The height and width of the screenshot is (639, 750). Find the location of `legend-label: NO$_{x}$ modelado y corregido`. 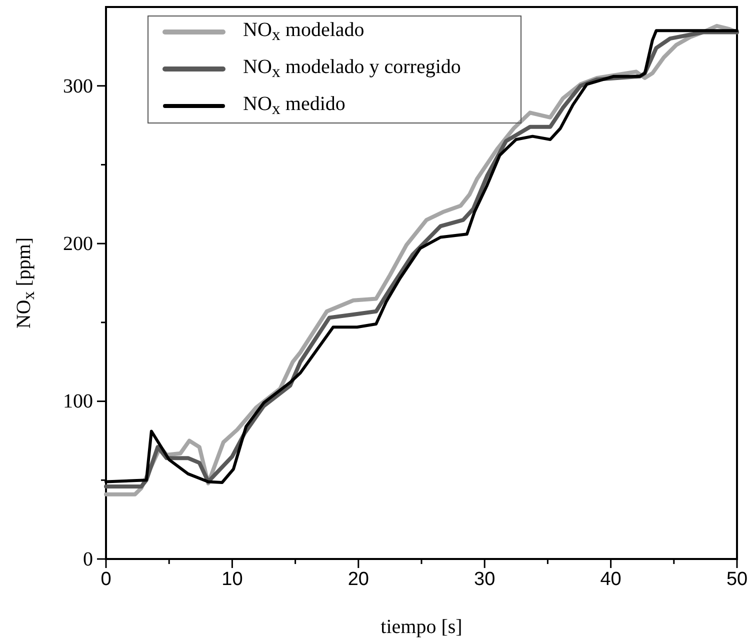

legend-label: NO$_{x}$ modelado y corregido is located at coordinates (352, 69).